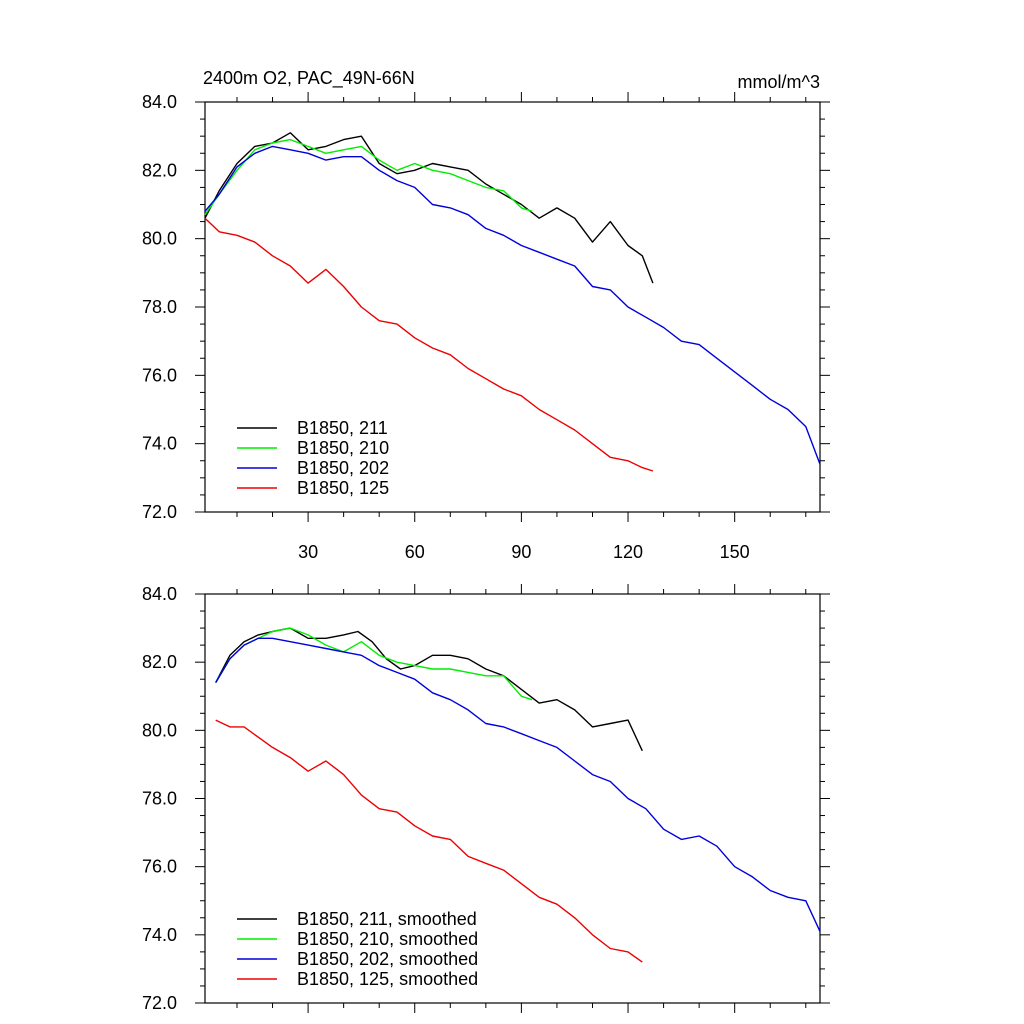  I want to click on x-tick-label: 150, so click(735, 552).